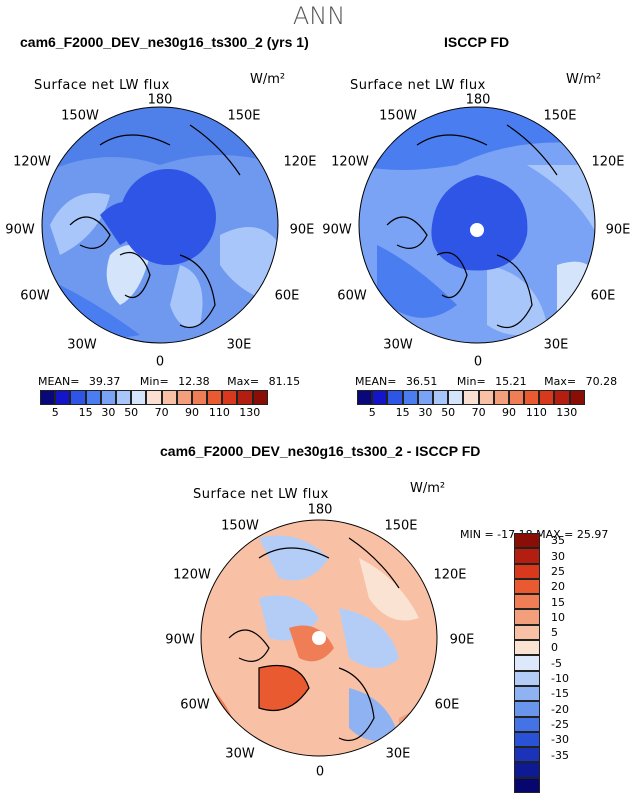  Describe the element at coordinates (560, 694) in the screenshot. I see `colorbar-tick-label: -15` at that location.